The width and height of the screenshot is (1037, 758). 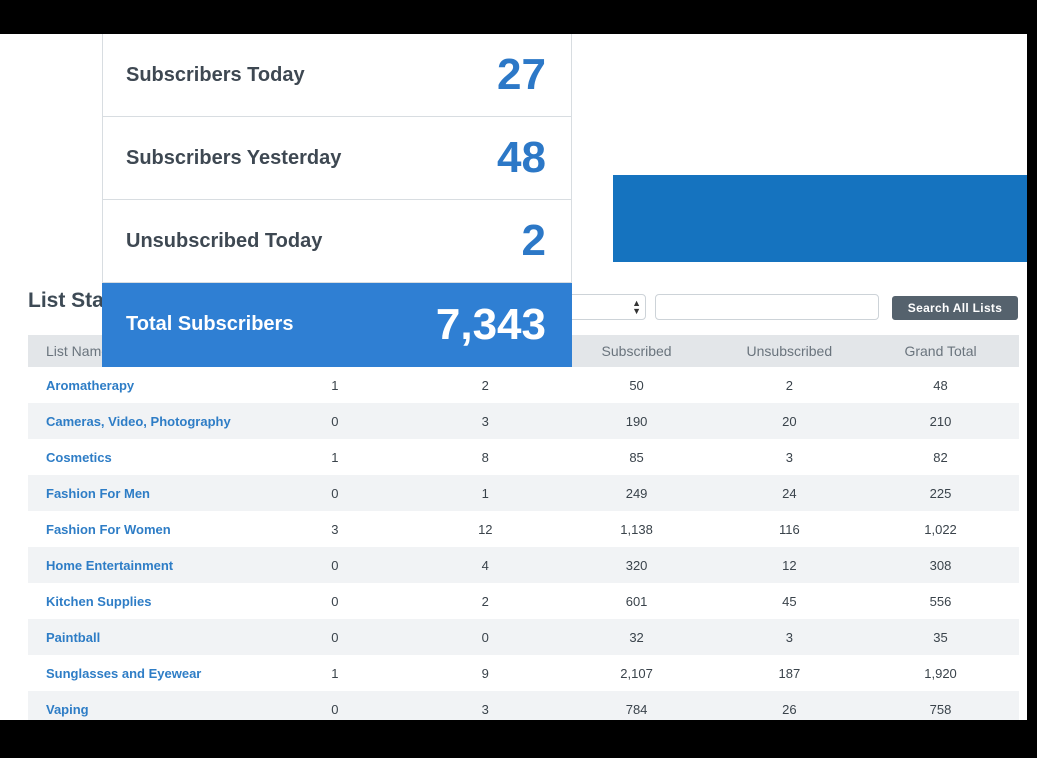 What do you see at coordinates (789, 385) in the screenshot?
I see `cell-unsubscribed: 2` at bounding box center [789, 385].